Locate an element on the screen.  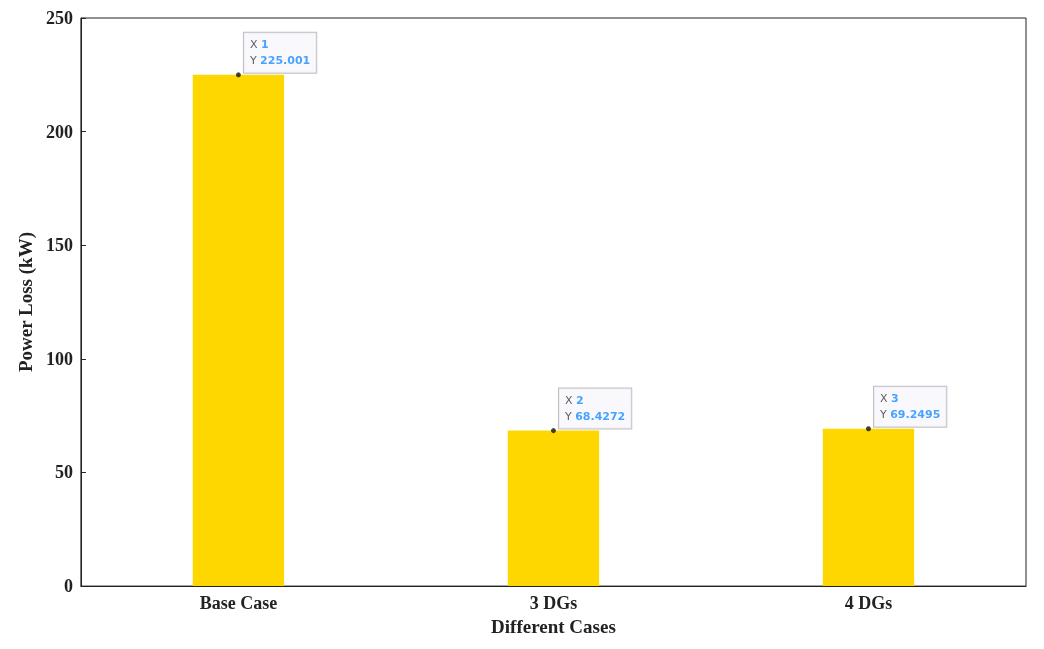
x-tick-label: 3 DGs is located at coordinates (553, 603).